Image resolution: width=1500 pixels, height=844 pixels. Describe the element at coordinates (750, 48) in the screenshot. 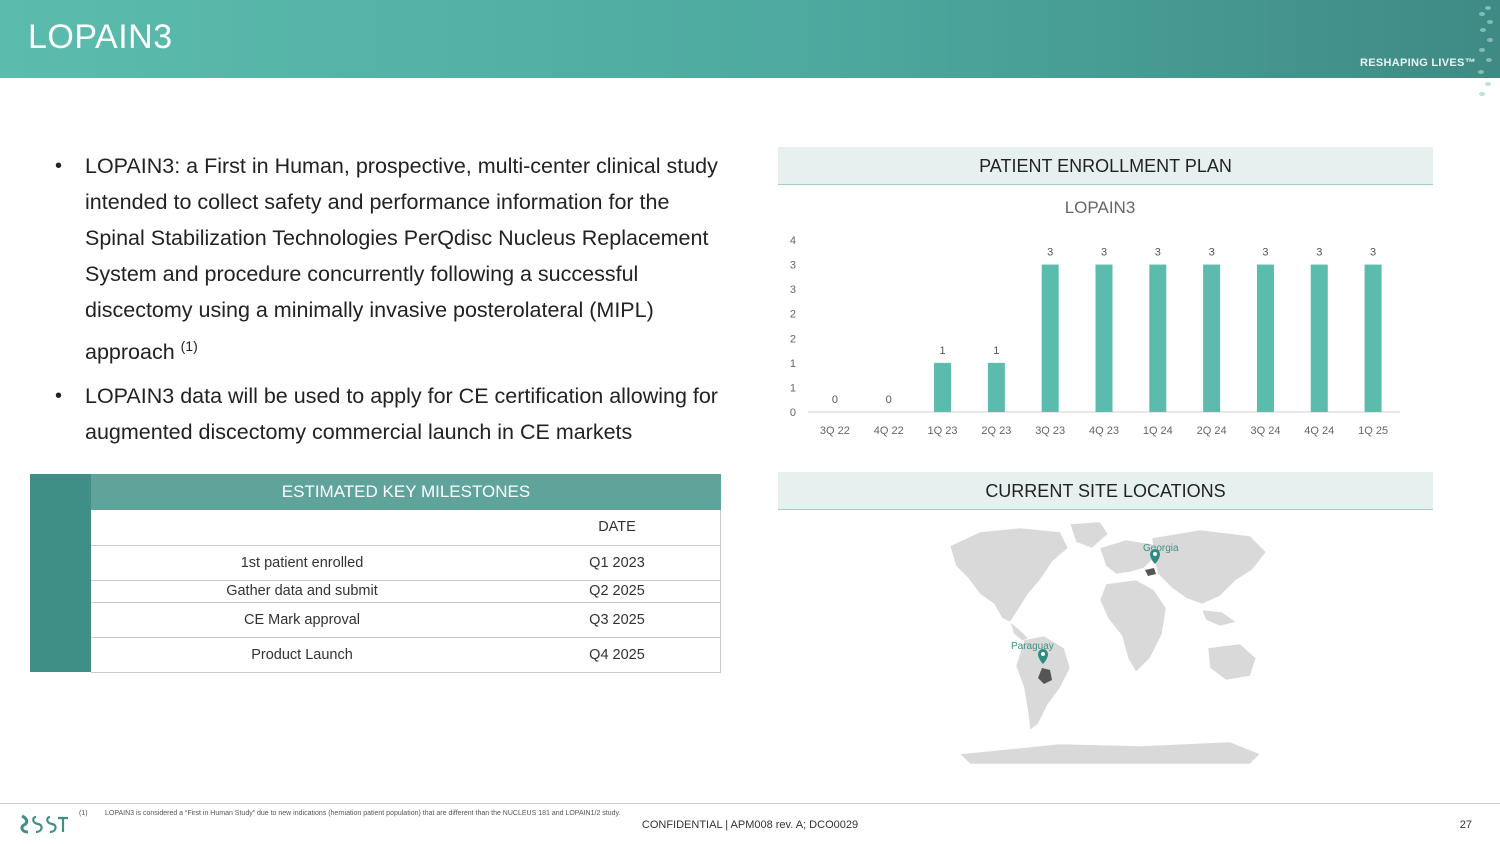

I see `slide-header: LOPAIN3 RESHAPING LIVES™` at that location.